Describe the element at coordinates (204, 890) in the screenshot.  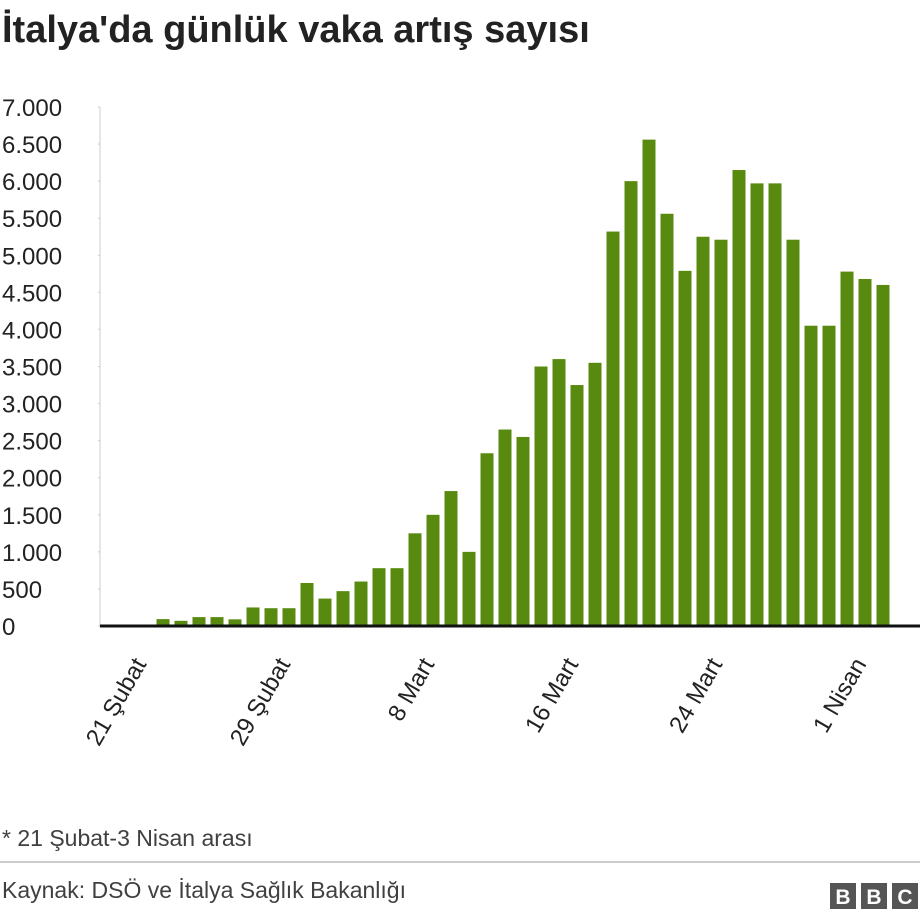
I see `source: Kaynak: DSÖ ve İtalya Sağlık Bakanlığı` at that location.